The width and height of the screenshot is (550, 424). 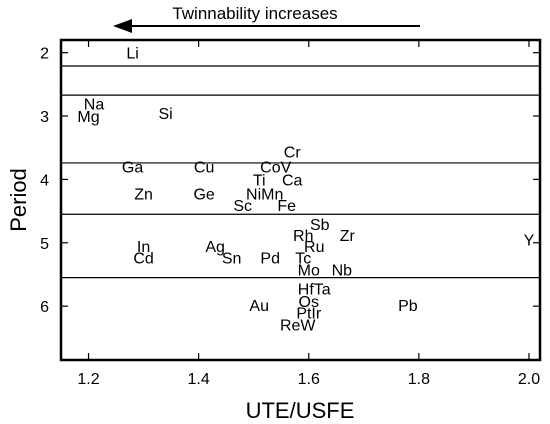 I want to click on element-label-sb: Sb, so click(x=320, y=225).